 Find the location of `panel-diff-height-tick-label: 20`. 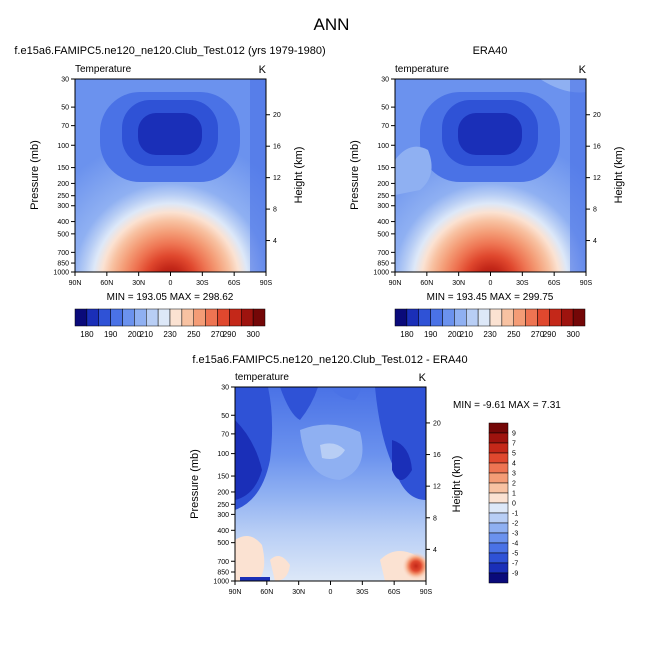

panel-diff-height-tick-label: 20 is located at coordinates (437, 423).